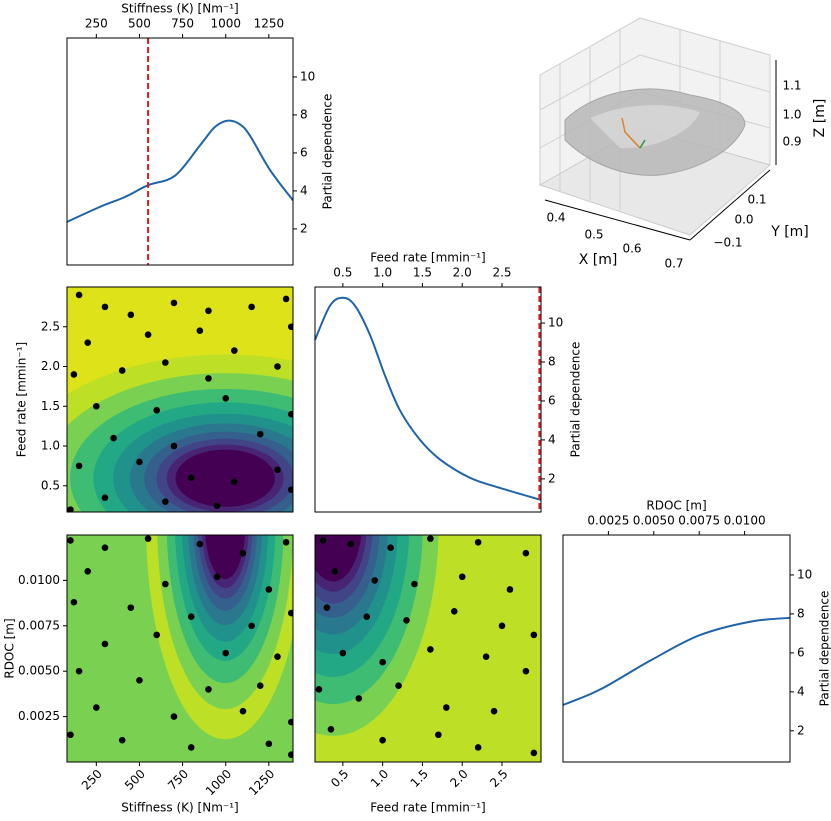 The image size is (831, 821). Describe the element at coordinates (96, 24) in the screenshot. I see `x-tick-label: 250` at that location.